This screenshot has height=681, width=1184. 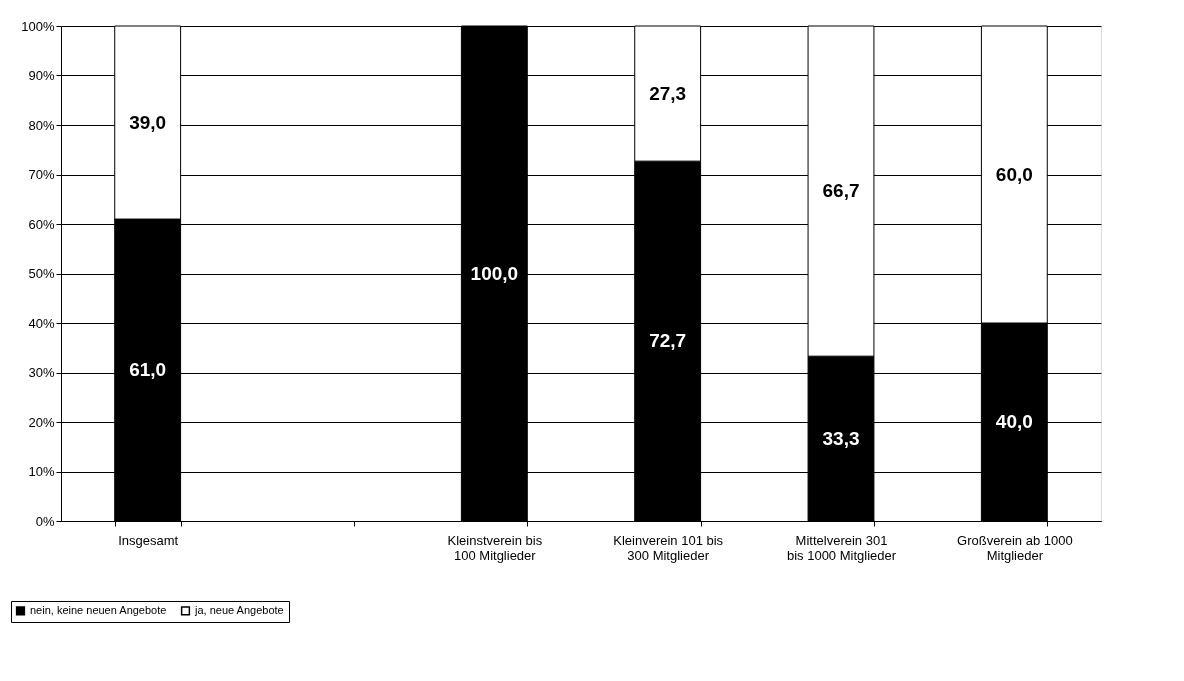 I want to click on x-tick-label: Kleinstverein bis 100 Mitglieder, so click(x=495, y=547).